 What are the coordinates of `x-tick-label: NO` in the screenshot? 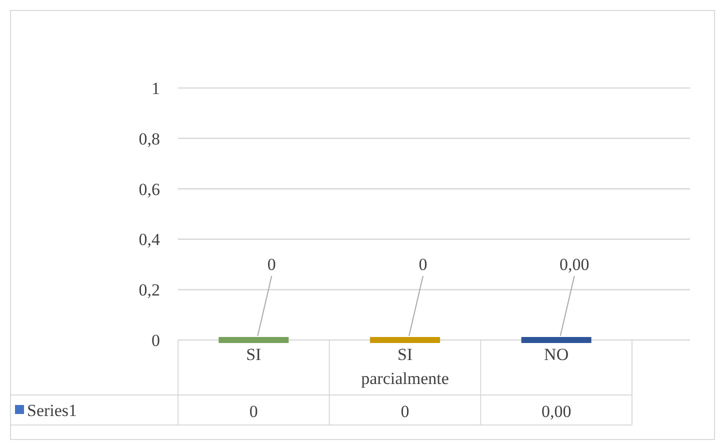 It's located at (556, 354).